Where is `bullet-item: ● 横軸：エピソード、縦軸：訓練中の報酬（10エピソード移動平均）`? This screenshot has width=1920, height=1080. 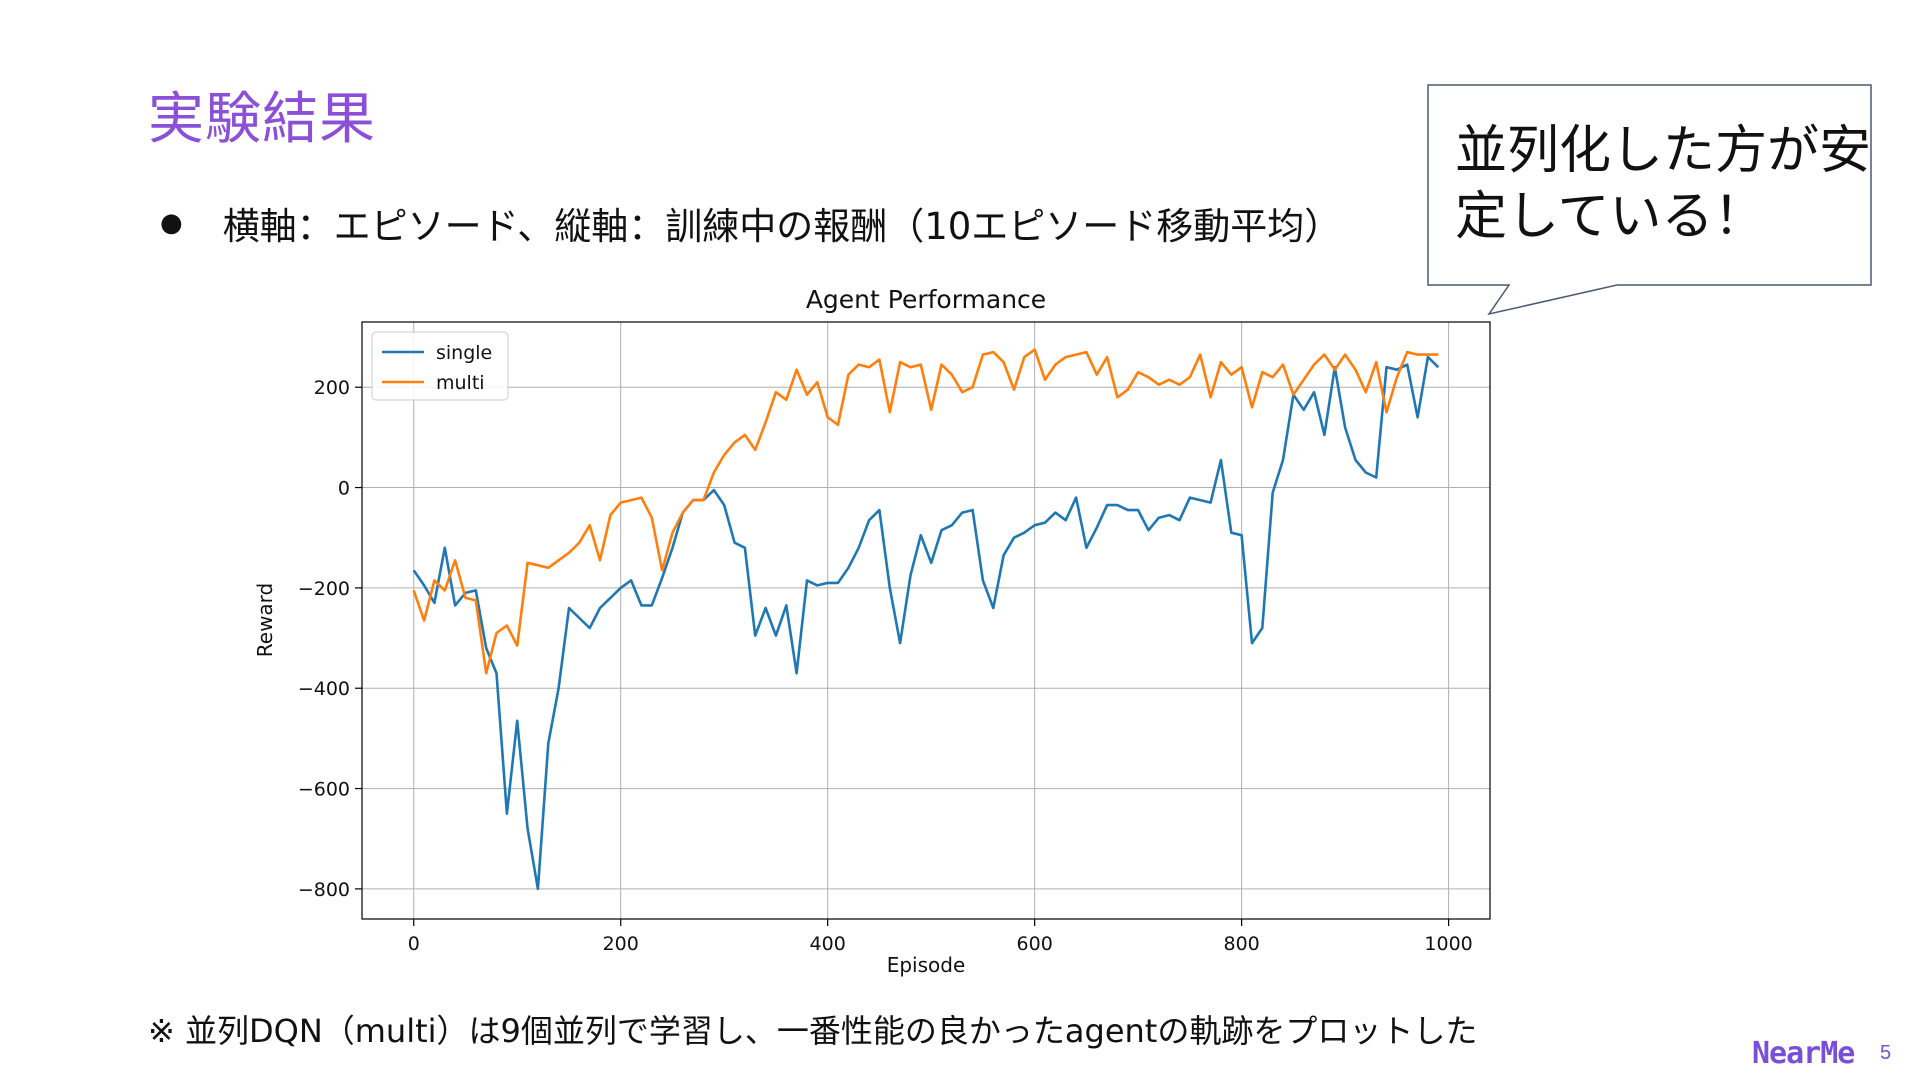
bullet-item: ● 横軸：エピソード、縦軸：訓練中の報酬（10エピソード移動平均） is located at coordinates (750, 223).